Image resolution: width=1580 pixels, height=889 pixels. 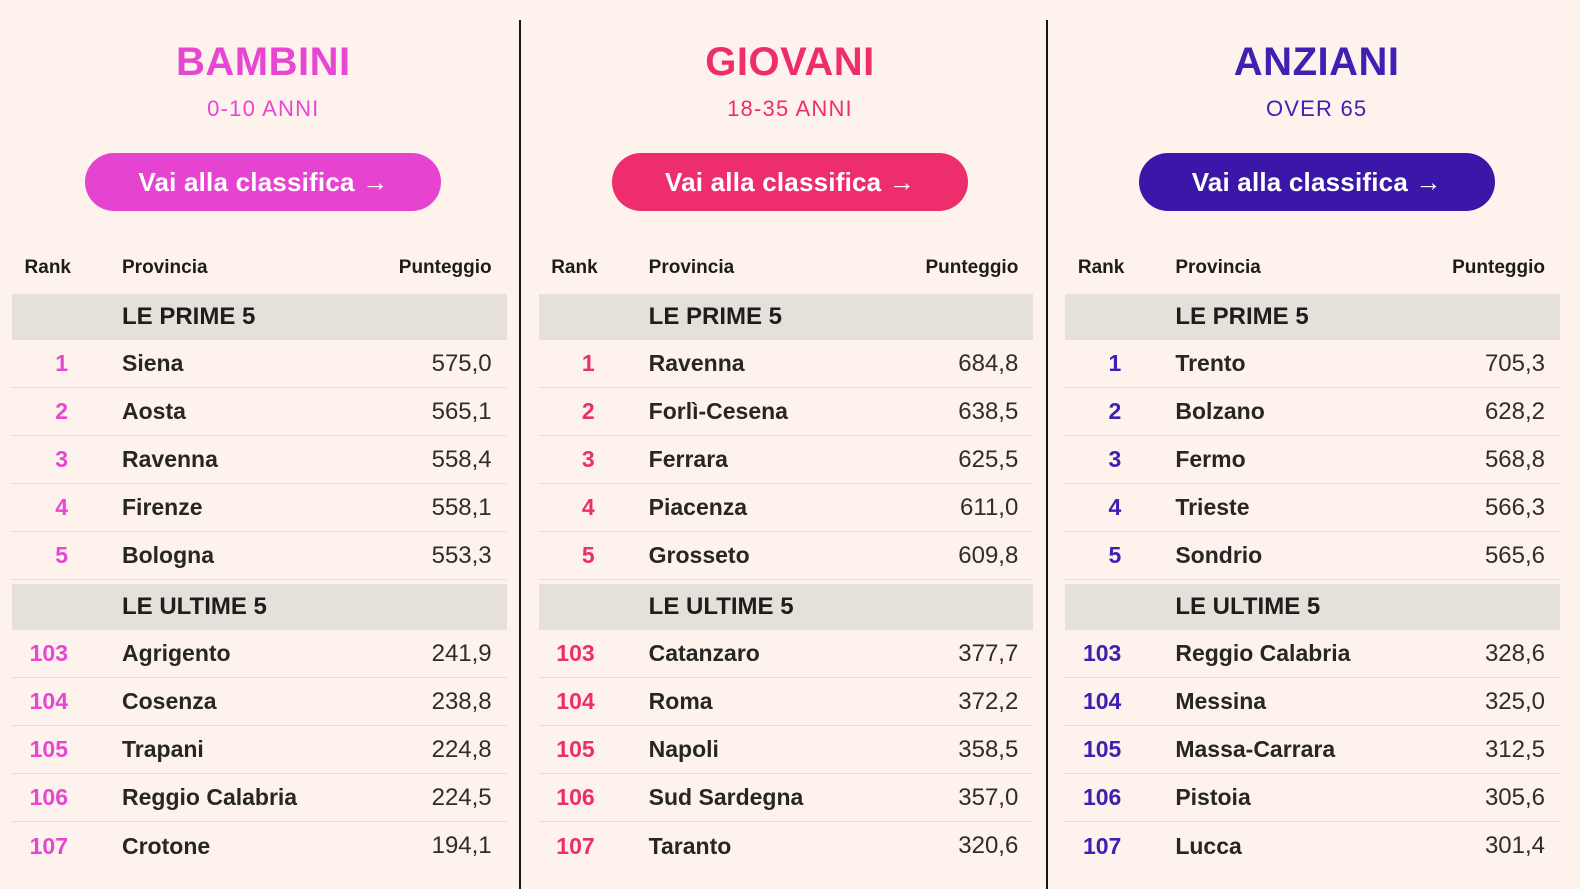 What do you see at coordinates (154, 411) in the screenshot?
I see `provincia-cell: Aosta` at bounding box center [154, 411].